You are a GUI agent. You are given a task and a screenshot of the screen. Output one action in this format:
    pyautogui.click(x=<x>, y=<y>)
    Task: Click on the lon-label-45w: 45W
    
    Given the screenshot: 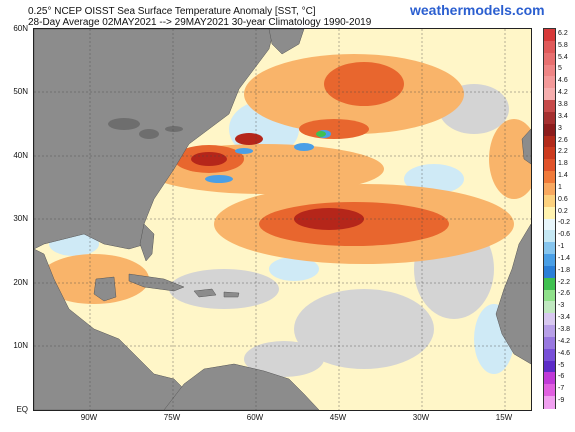 What is the action you would take?
    pyautogui.click(x=338, y=417)
    